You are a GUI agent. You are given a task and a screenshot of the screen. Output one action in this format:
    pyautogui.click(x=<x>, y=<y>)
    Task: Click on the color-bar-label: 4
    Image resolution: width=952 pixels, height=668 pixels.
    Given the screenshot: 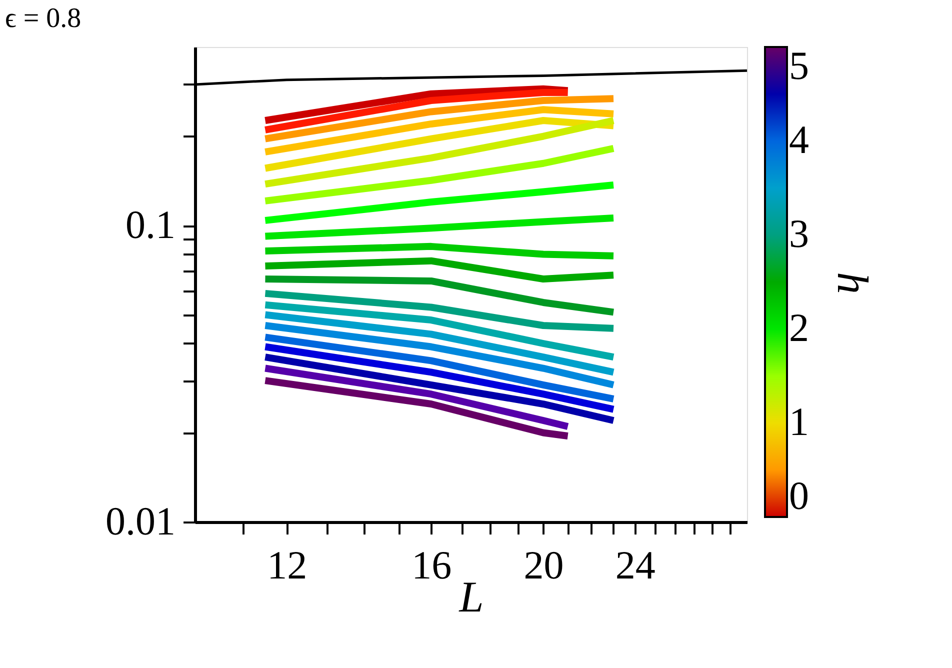 What is the action you would take?
    pyautogui.click(x=799, y=139)
    